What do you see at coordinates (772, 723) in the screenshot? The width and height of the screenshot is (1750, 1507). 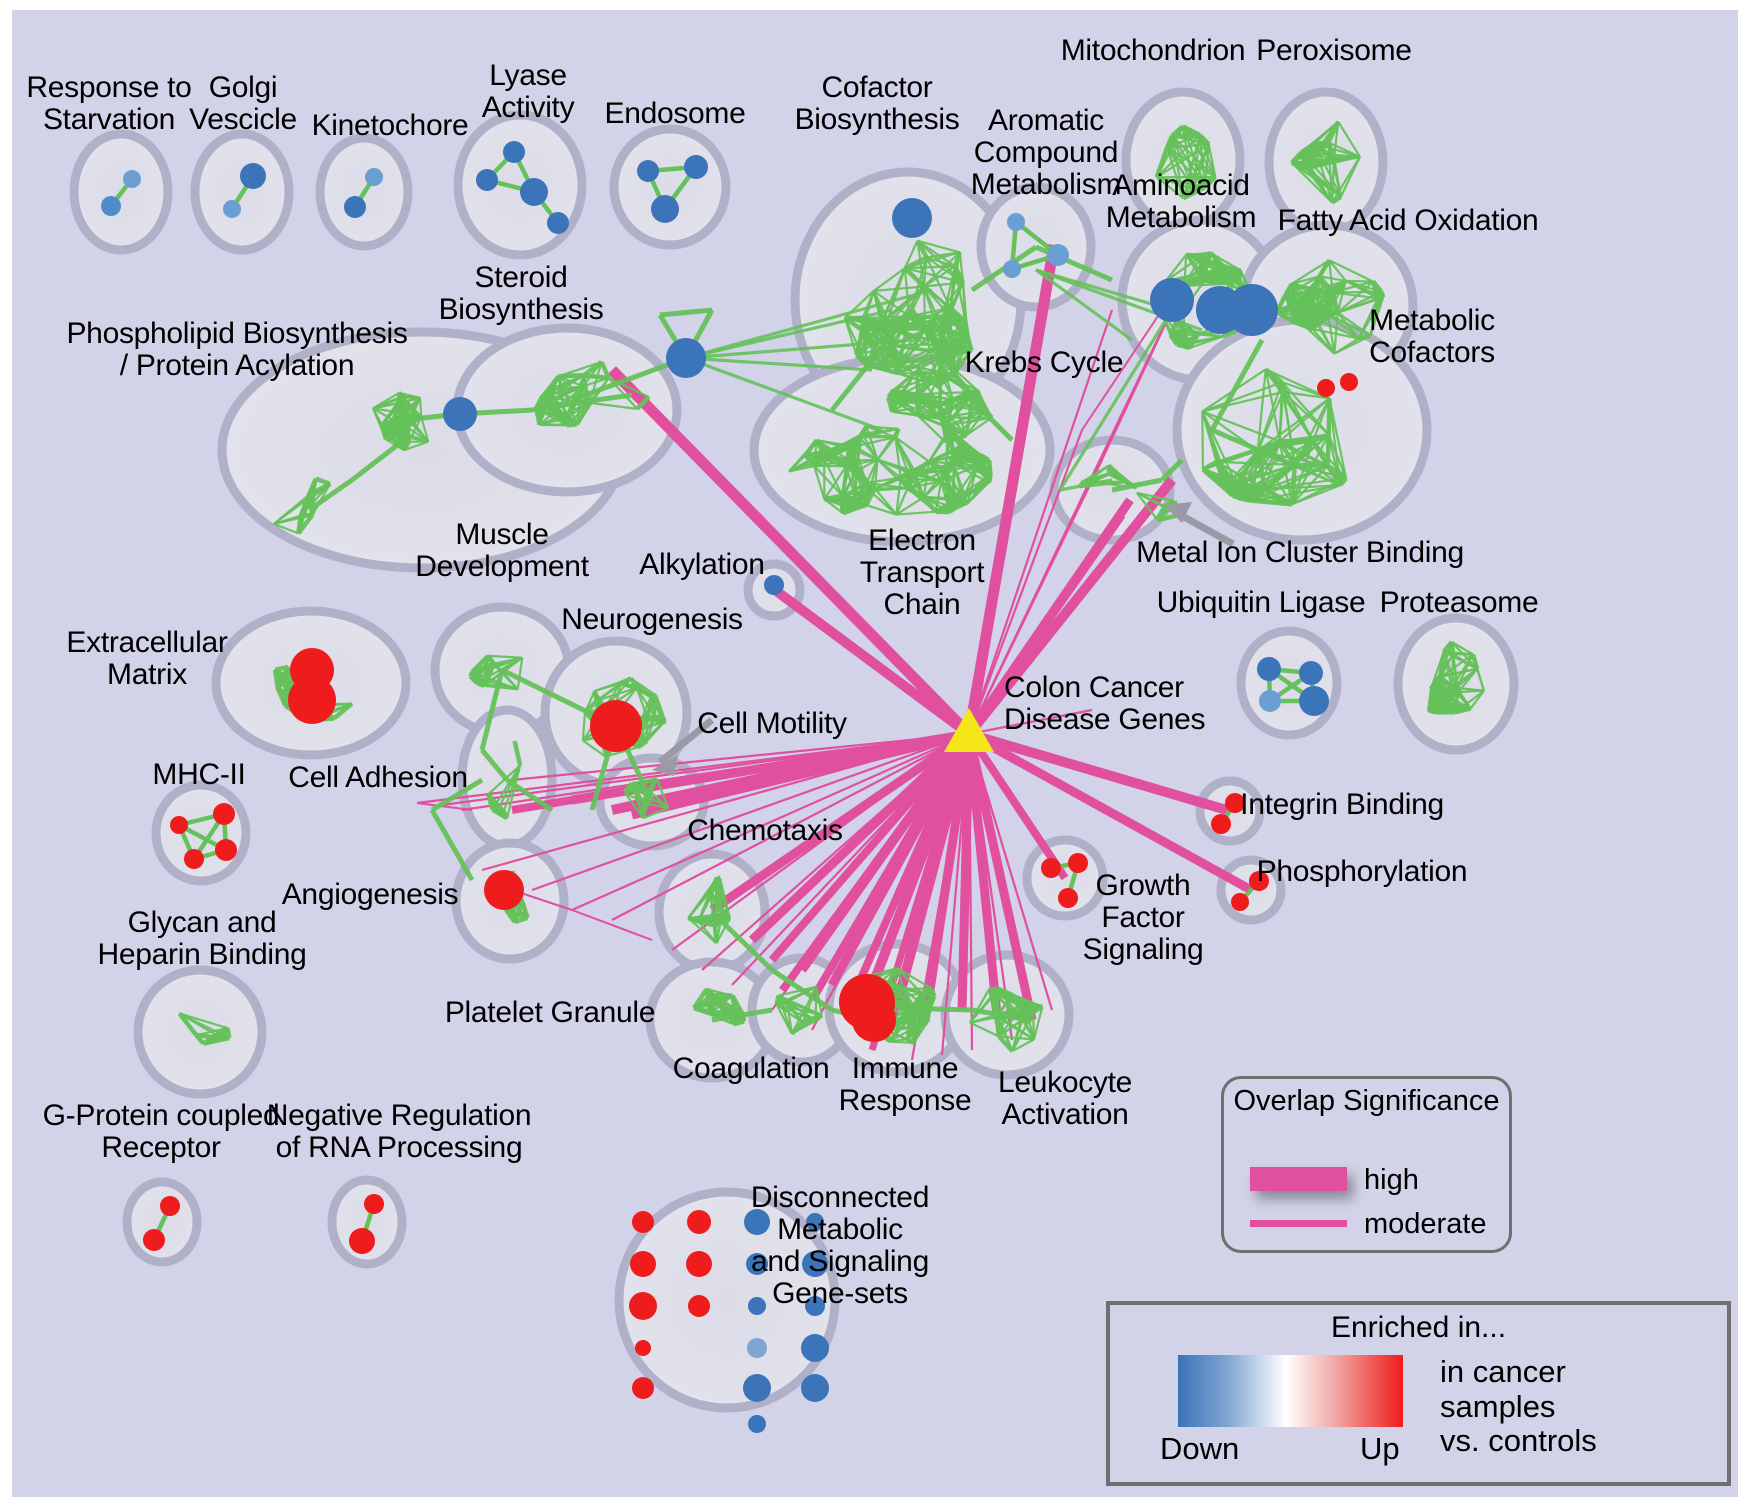 I see `cluster-label-cell-motility: Cell Motility` at bounding box center [772, 723].